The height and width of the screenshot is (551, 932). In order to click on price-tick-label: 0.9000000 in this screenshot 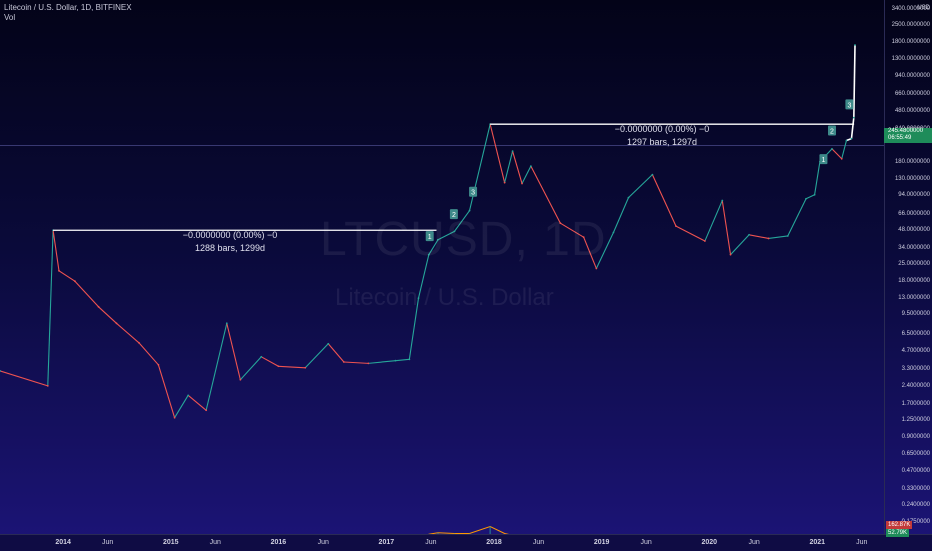, I will do `click(915, 436)`.